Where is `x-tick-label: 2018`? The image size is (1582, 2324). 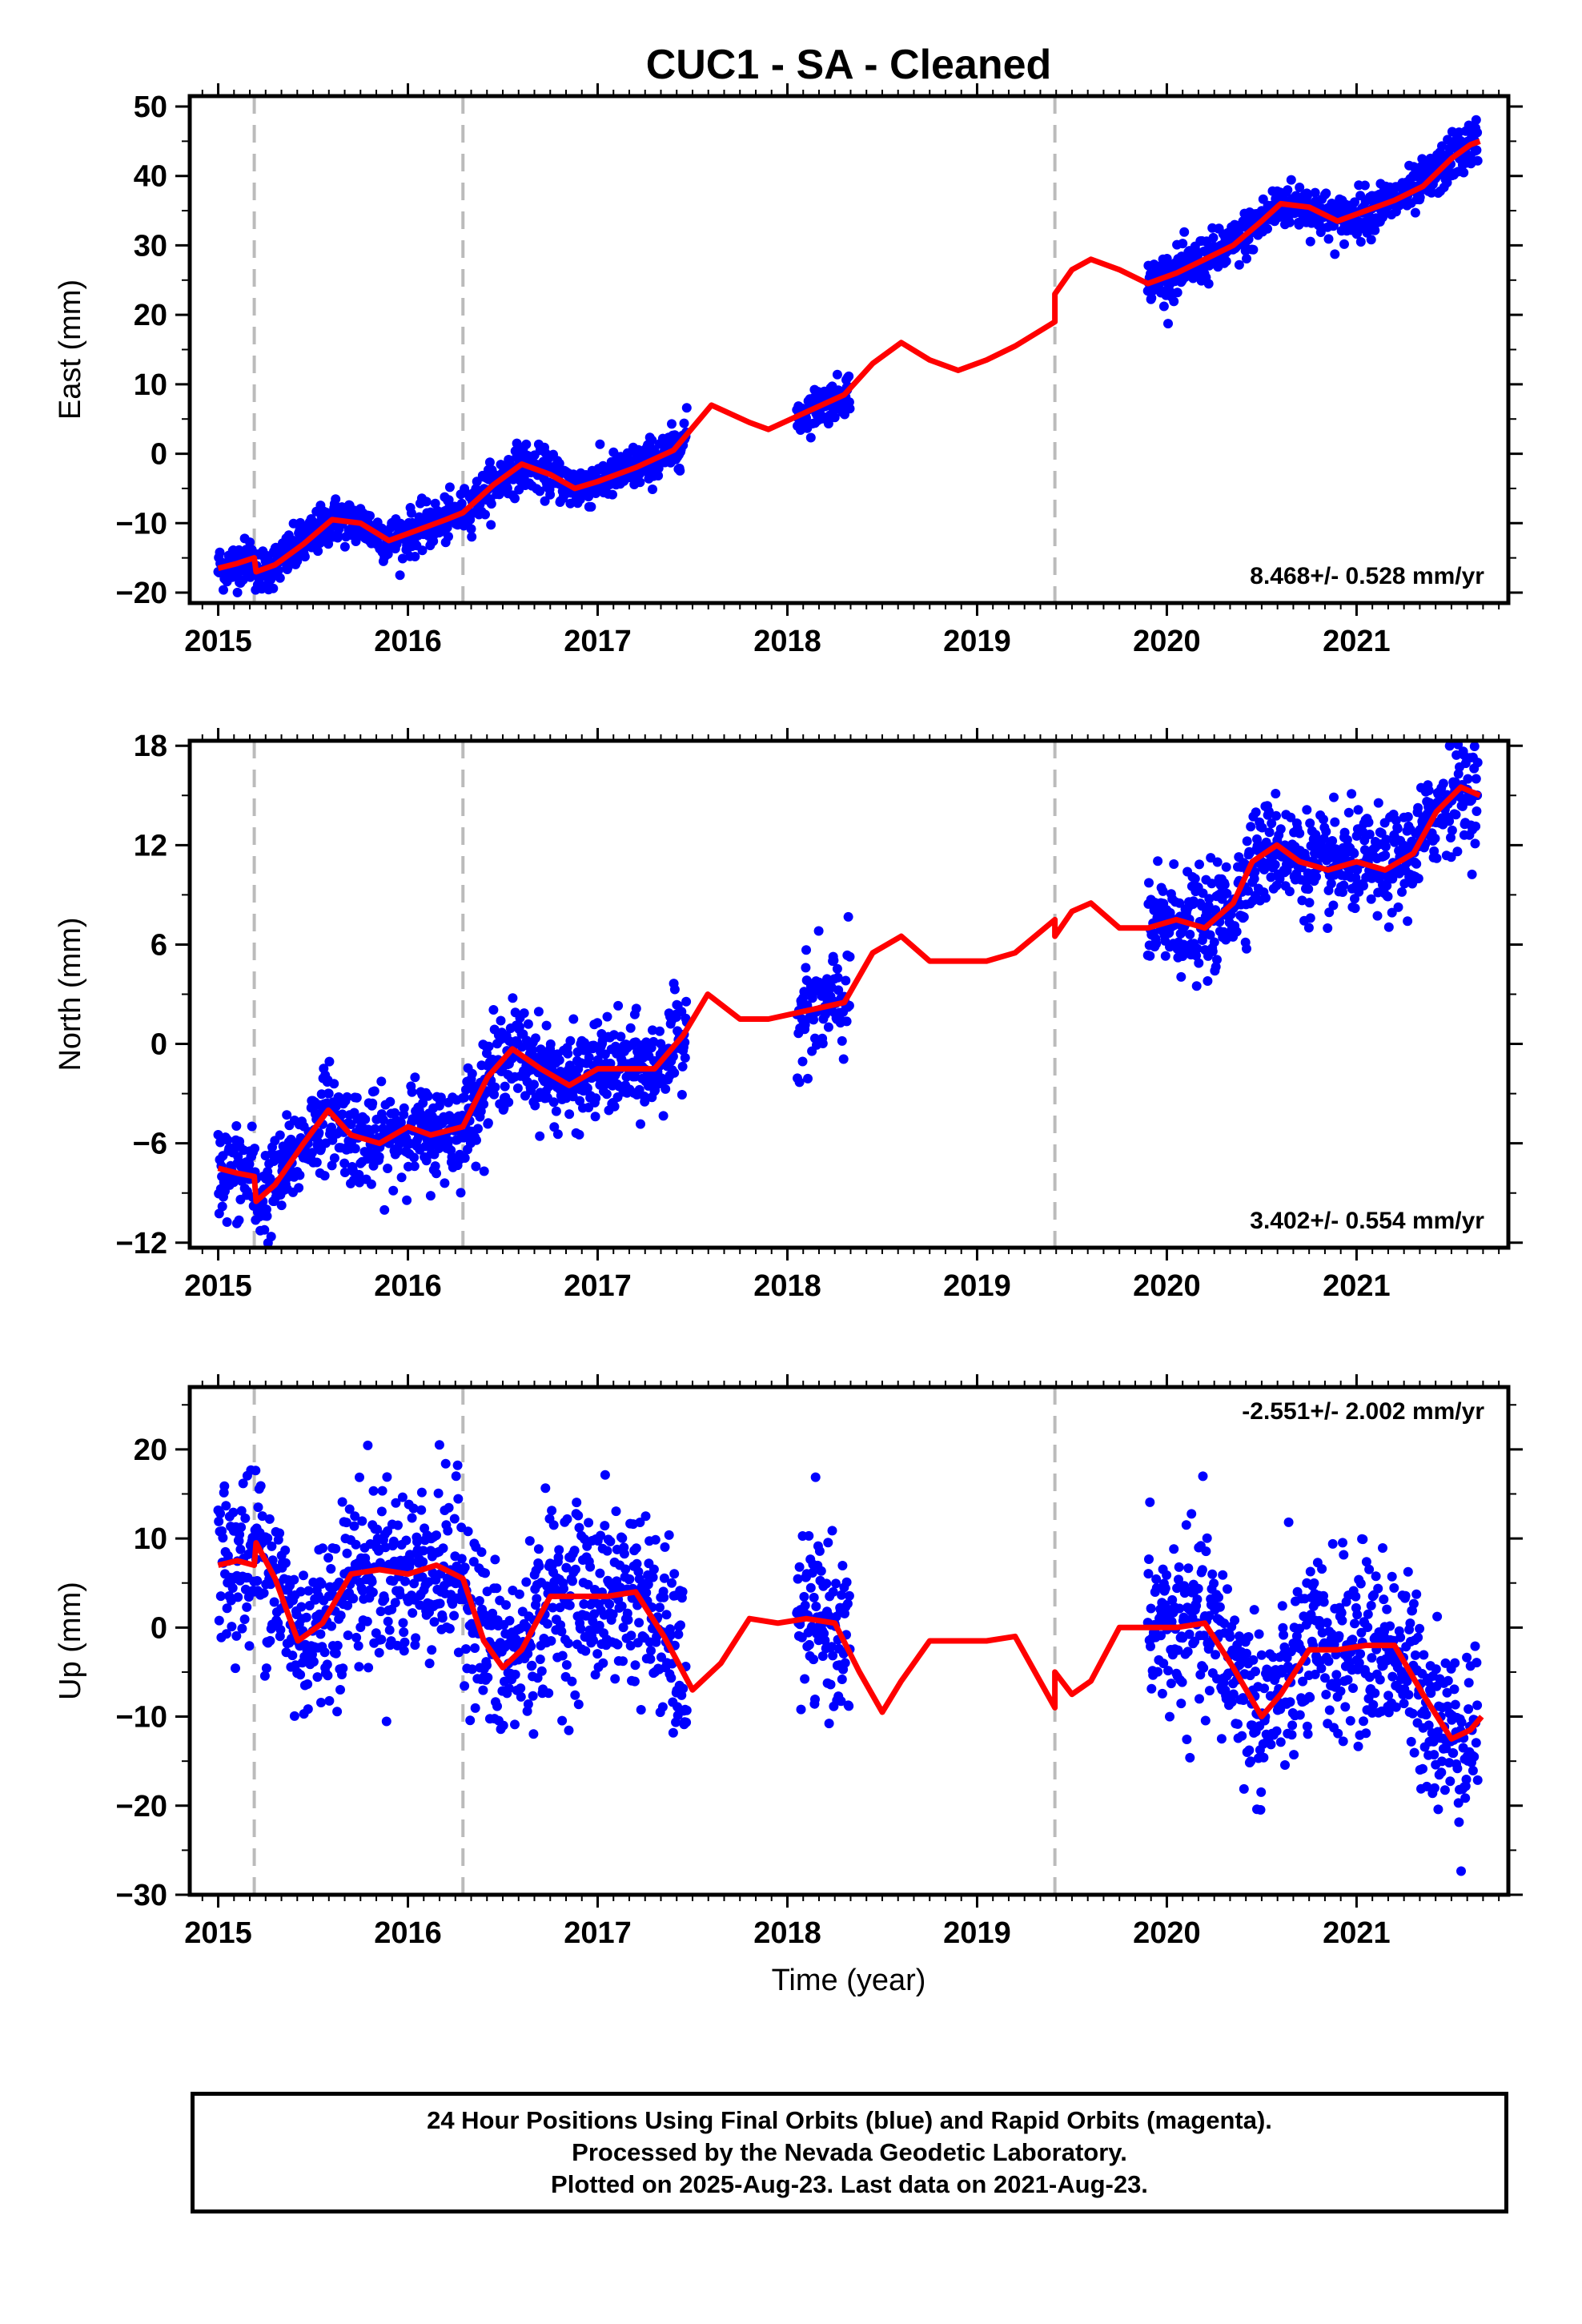 x-tick-label: 2018 is located at coordinates (787, 641).